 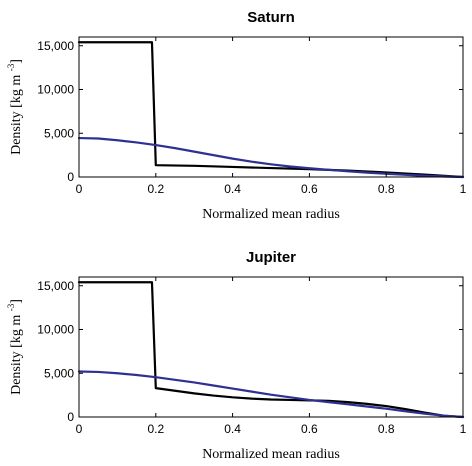 What do you see at coordinates (271, 17) in the screenshot?
I see `saturn-chart-title: Saturn` at bounding box center [271, 17].